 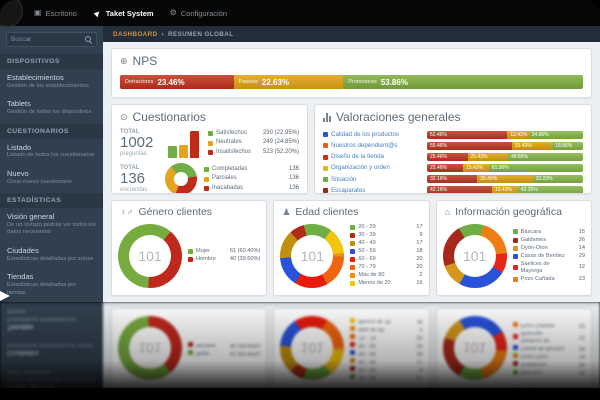 What do you see at coordinates (224, 259) in the screenshot?
I see `legend-item: Hombre 40 (39.60%)` at bounding box center [224, 259].